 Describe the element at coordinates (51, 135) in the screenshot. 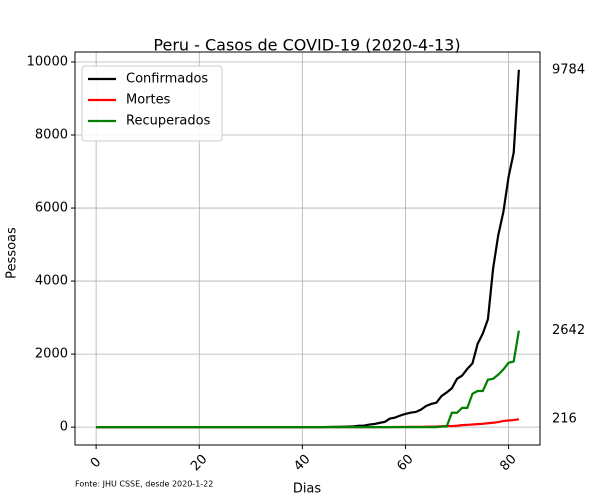

I see `y-tick-label: 8000` at that location.